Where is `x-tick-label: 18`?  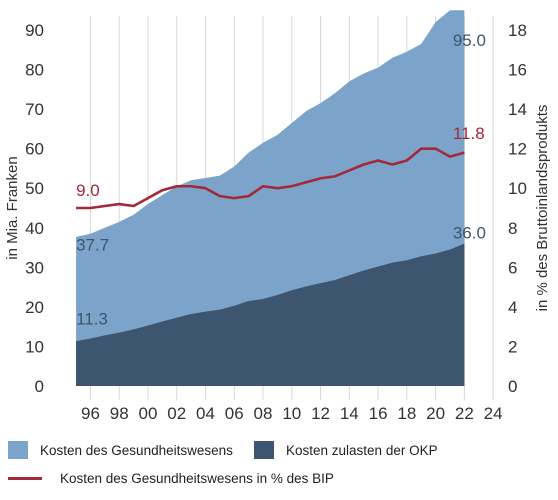
x-tick-label: 18 is located at coordinates (406, 413).